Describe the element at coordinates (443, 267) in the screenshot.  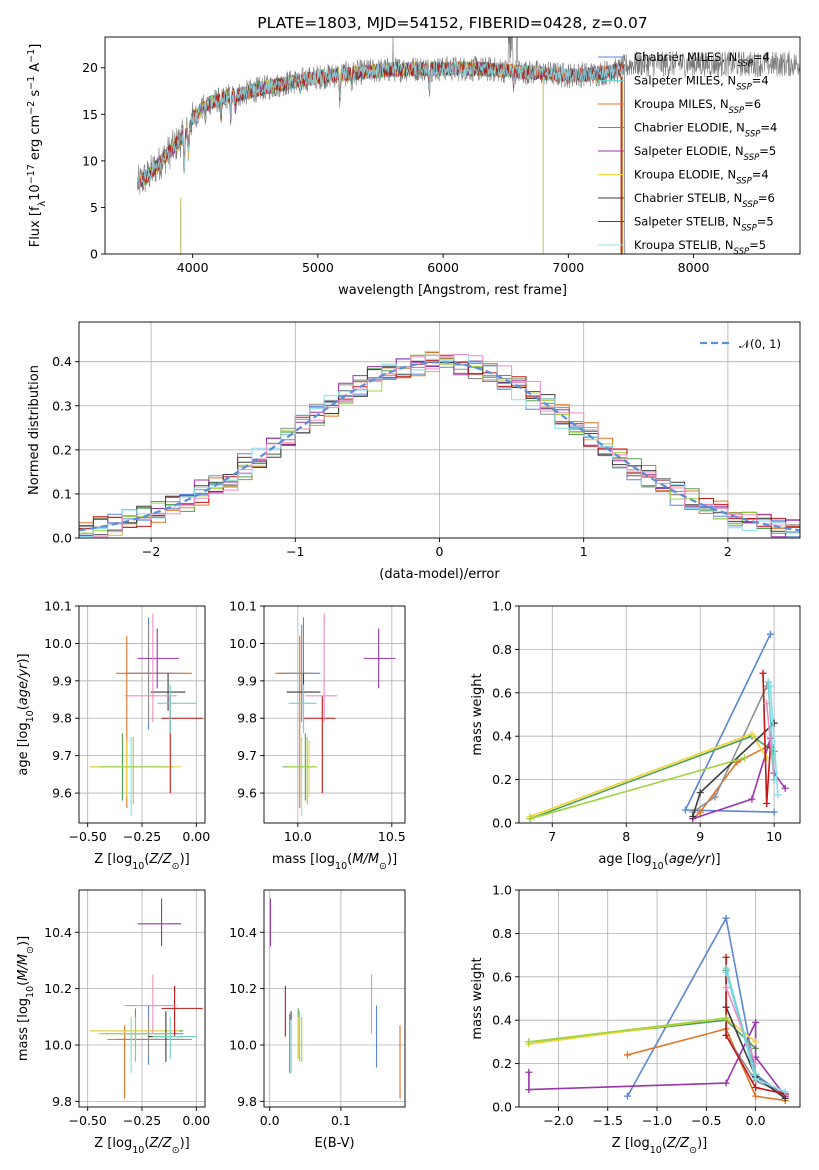
I see `x-tick-label: 6000` at that location.